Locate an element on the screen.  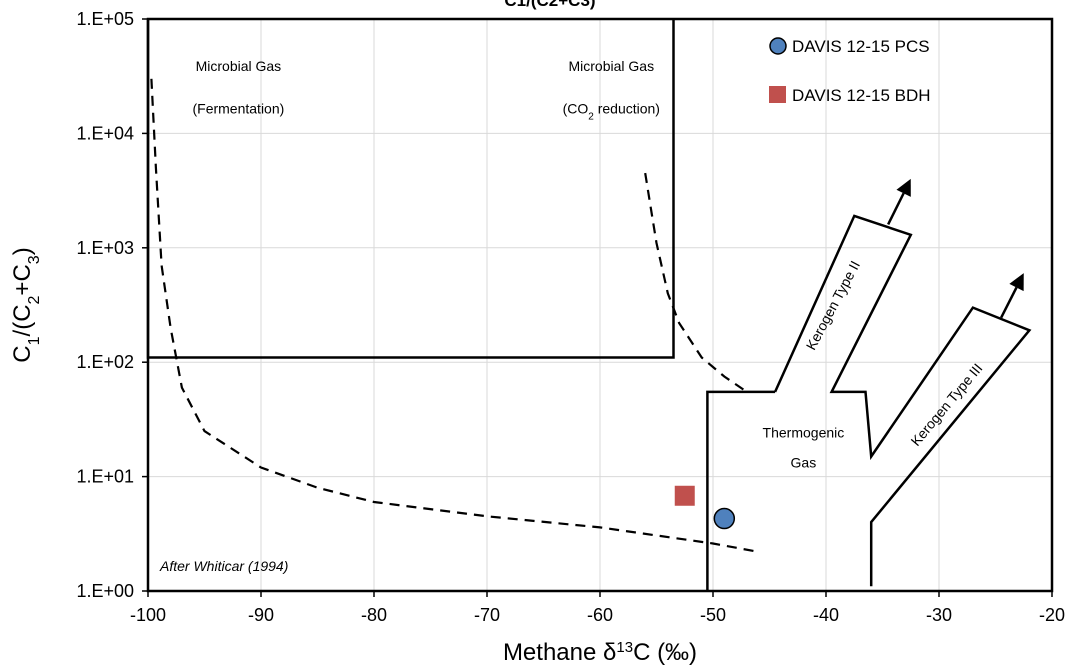
y-tick-label: 1.E+01 is located at coordinates (105, 477).